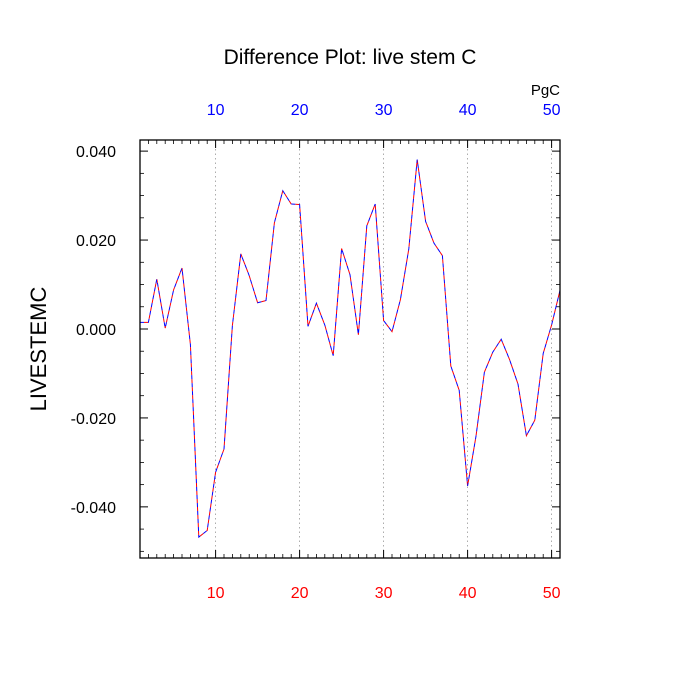 The image size is (700, 700). Describe the element at coordinates (300, 593) in the screenshot. I see `x-tick-label-bottom: 20` at that location.